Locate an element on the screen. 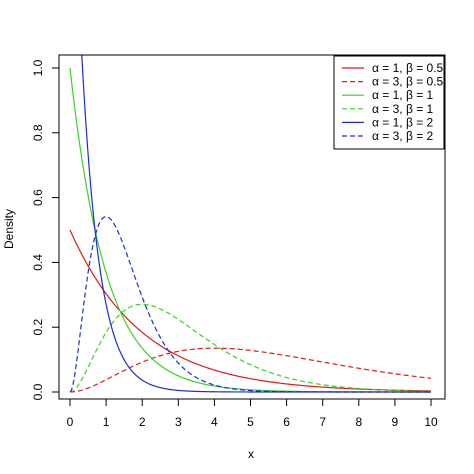 The height and width of the screenshot is (474, 474). x-tick-label: 10 is located at coordinates (431, 422).